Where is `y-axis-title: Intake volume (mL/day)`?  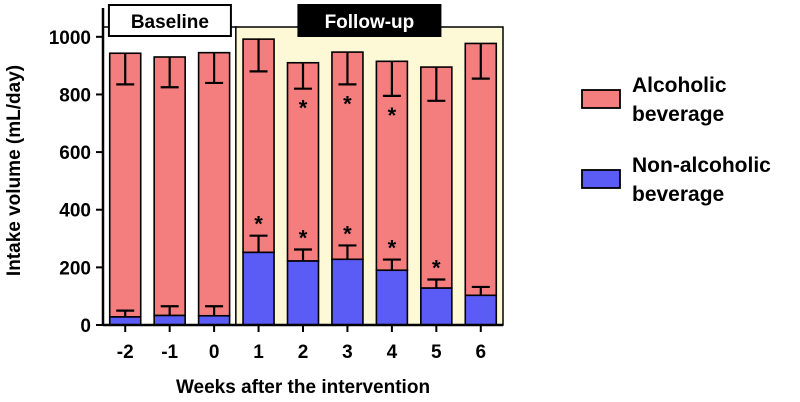 y-axis-title: Intake volume (mL/day) is located at coordinates (14, 170).